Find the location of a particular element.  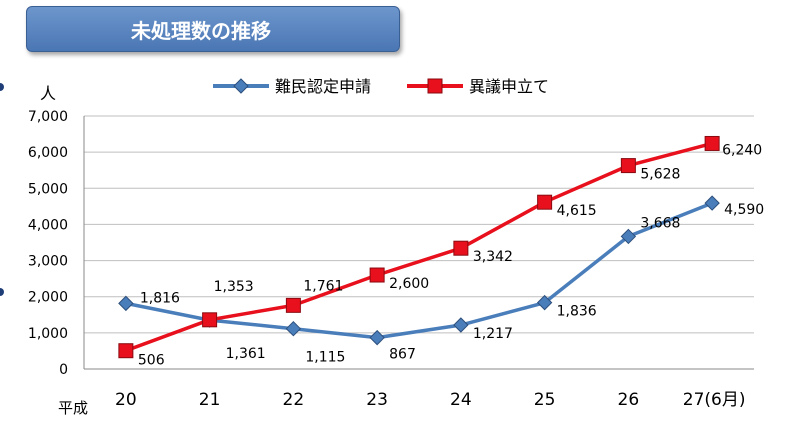

data-label: 1,816 is located at coordinates (160, 298).